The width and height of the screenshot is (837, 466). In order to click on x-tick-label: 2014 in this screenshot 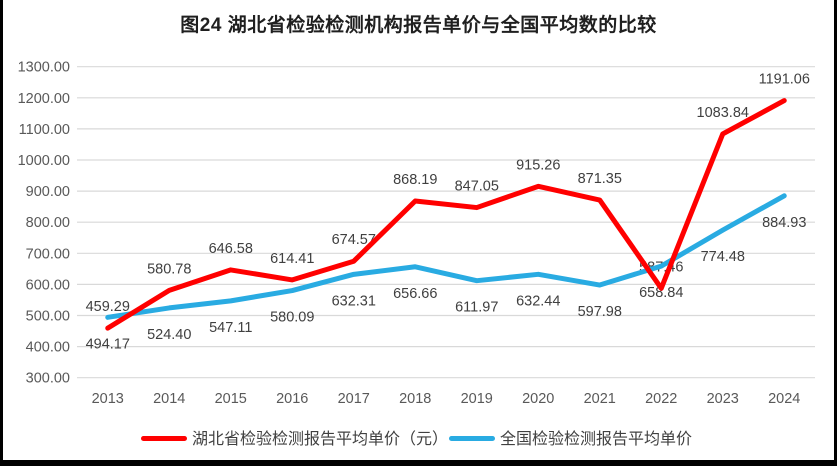, I will do `click(169, 399)`.